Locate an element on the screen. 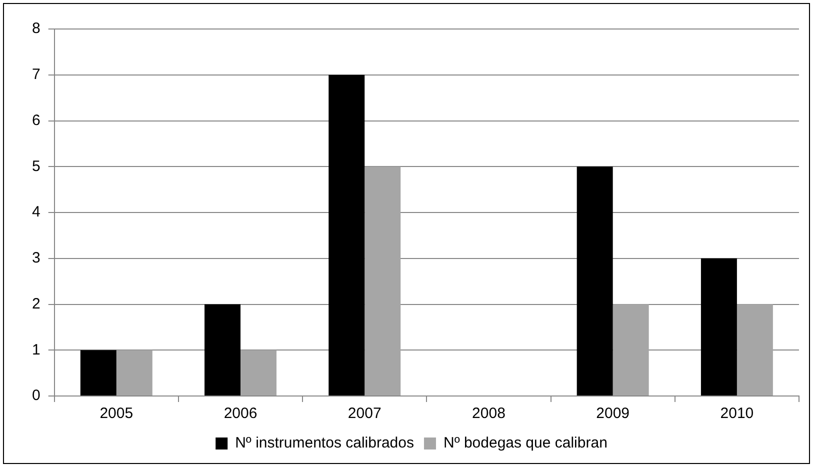 The height and width of the screenshot is (467, 813). x-tick-label: 2005 is located at coordinates (117, 413).